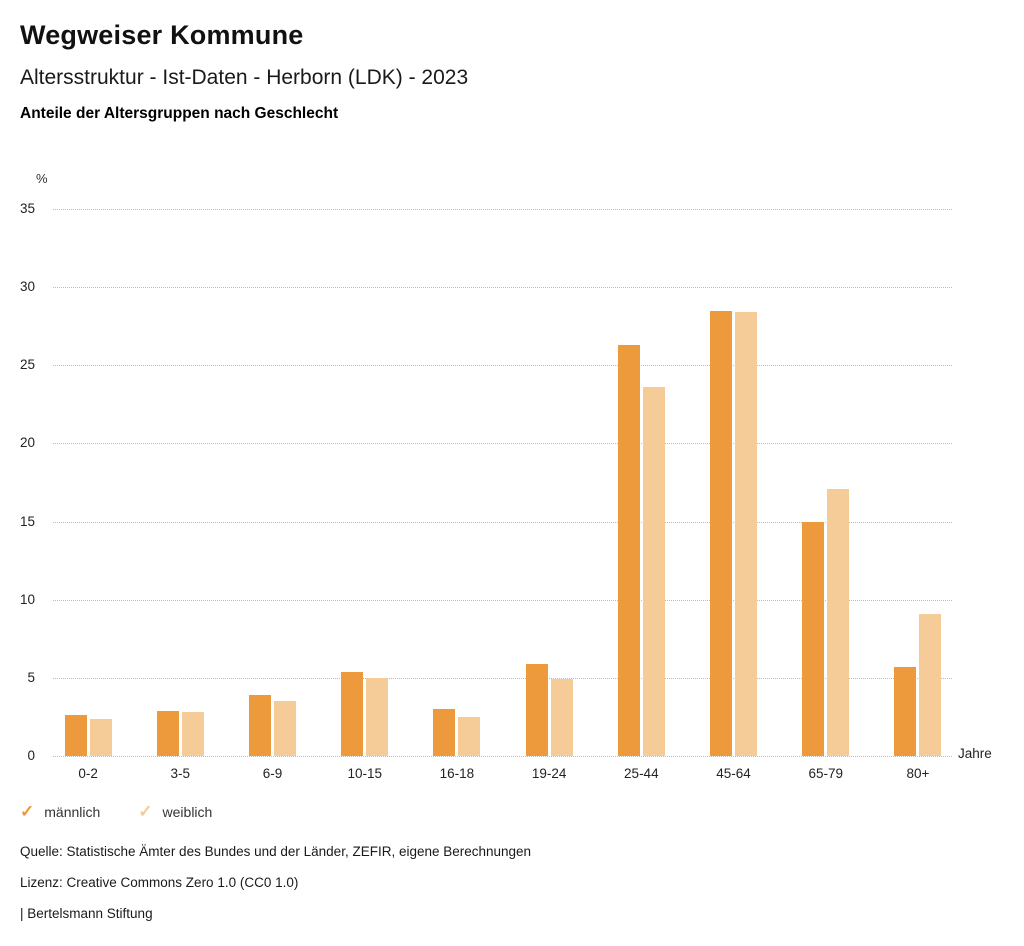 The width and height of the screenshot is (1024, 946). What do you see at coordinates (641, 773) in the screenshot?
I see `x-tick-label-25-44: 25-44` at bounding box center [641, 773].